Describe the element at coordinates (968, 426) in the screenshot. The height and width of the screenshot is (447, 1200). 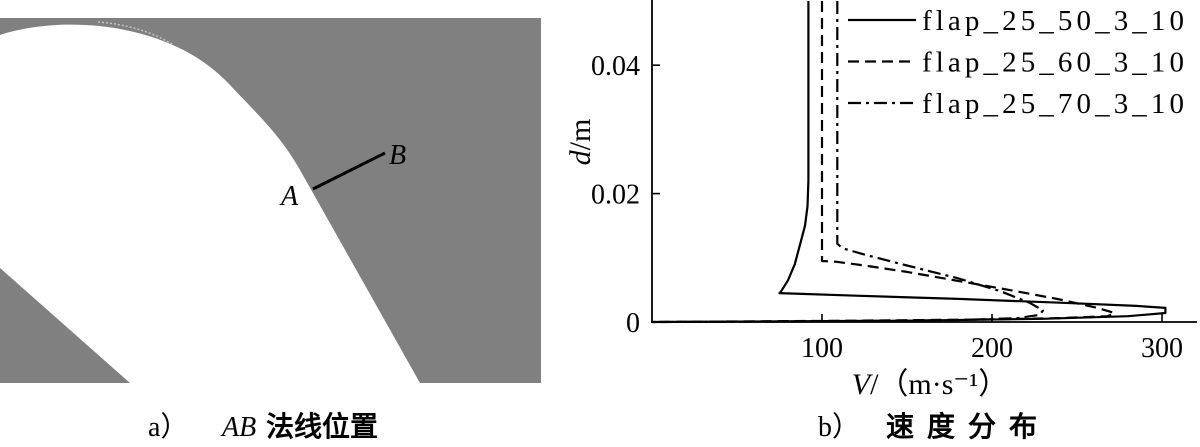
I see `caption-b-title: 速度分布` at that location.